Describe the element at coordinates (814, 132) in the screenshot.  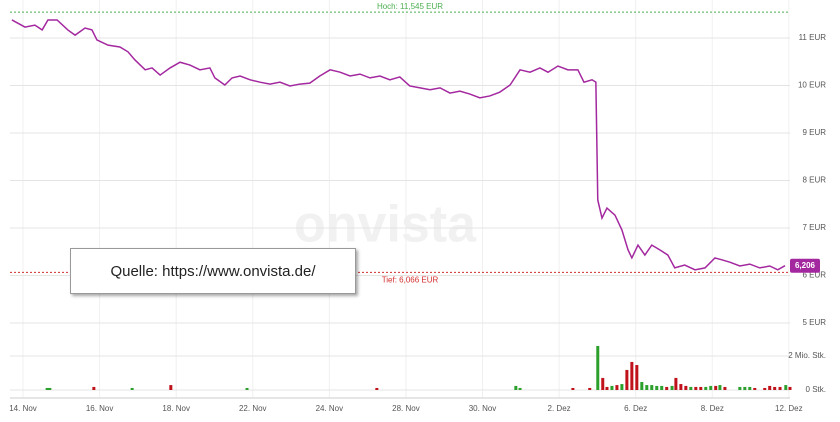
I see `y-tick-label: 9 EUR` at that location.